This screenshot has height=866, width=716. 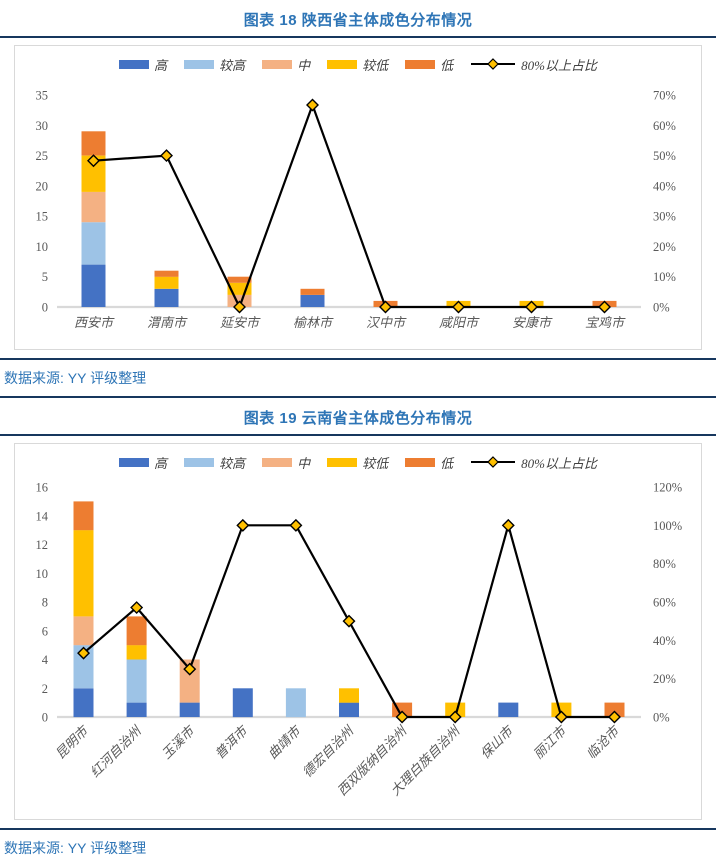 What do you see at coordinates (45, 631) in the screenshot?
I see `left-axis-tick-label: 6` at bounding box center [45, 631].